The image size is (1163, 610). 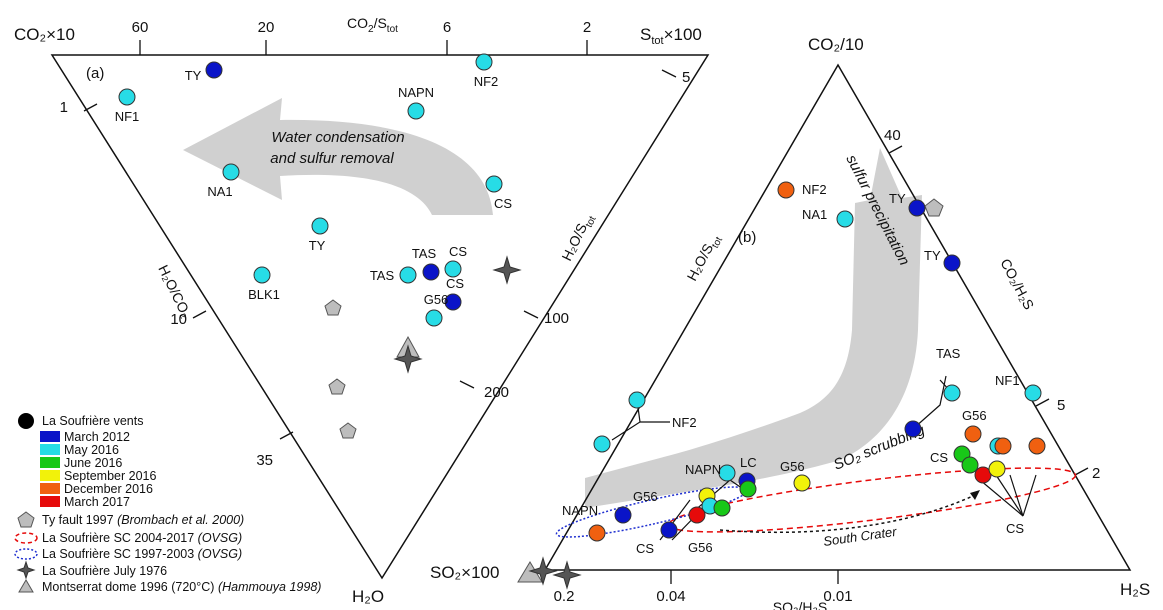 What do you see at coordinates (703, 469) in the screenshot?
I see `label-b-napn-1: NAPN` at bounding box center [703, 469].